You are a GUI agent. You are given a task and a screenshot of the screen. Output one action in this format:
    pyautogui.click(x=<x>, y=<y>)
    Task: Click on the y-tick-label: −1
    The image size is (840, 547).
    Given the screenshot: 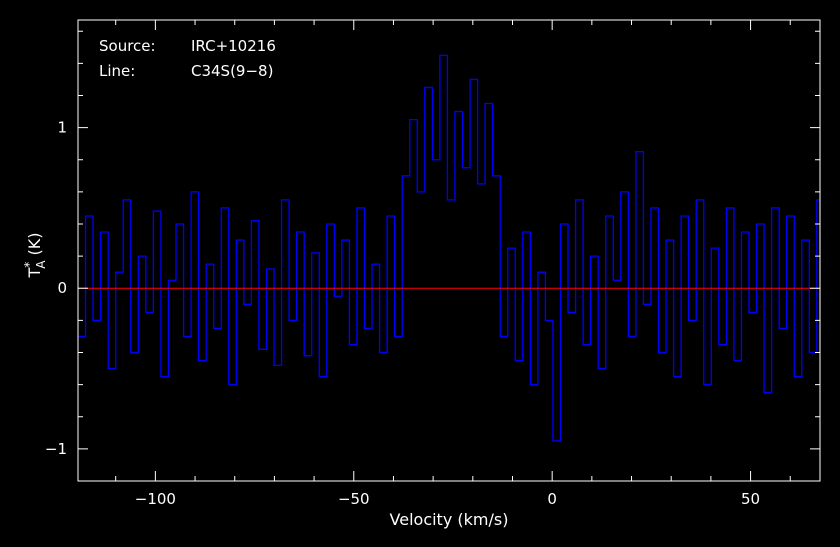 What is the action you would take?
    pyautogui.click(x=56, y=449)
    